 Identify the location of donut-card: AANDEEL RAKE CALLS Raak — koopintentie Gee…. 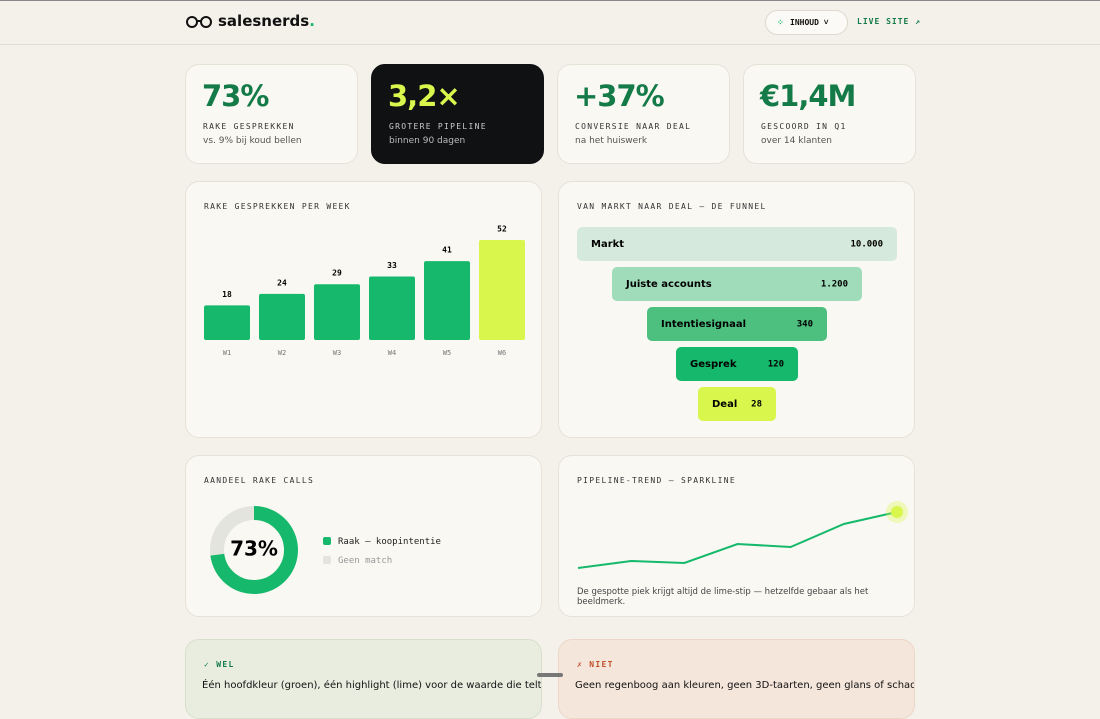
(363, 536).